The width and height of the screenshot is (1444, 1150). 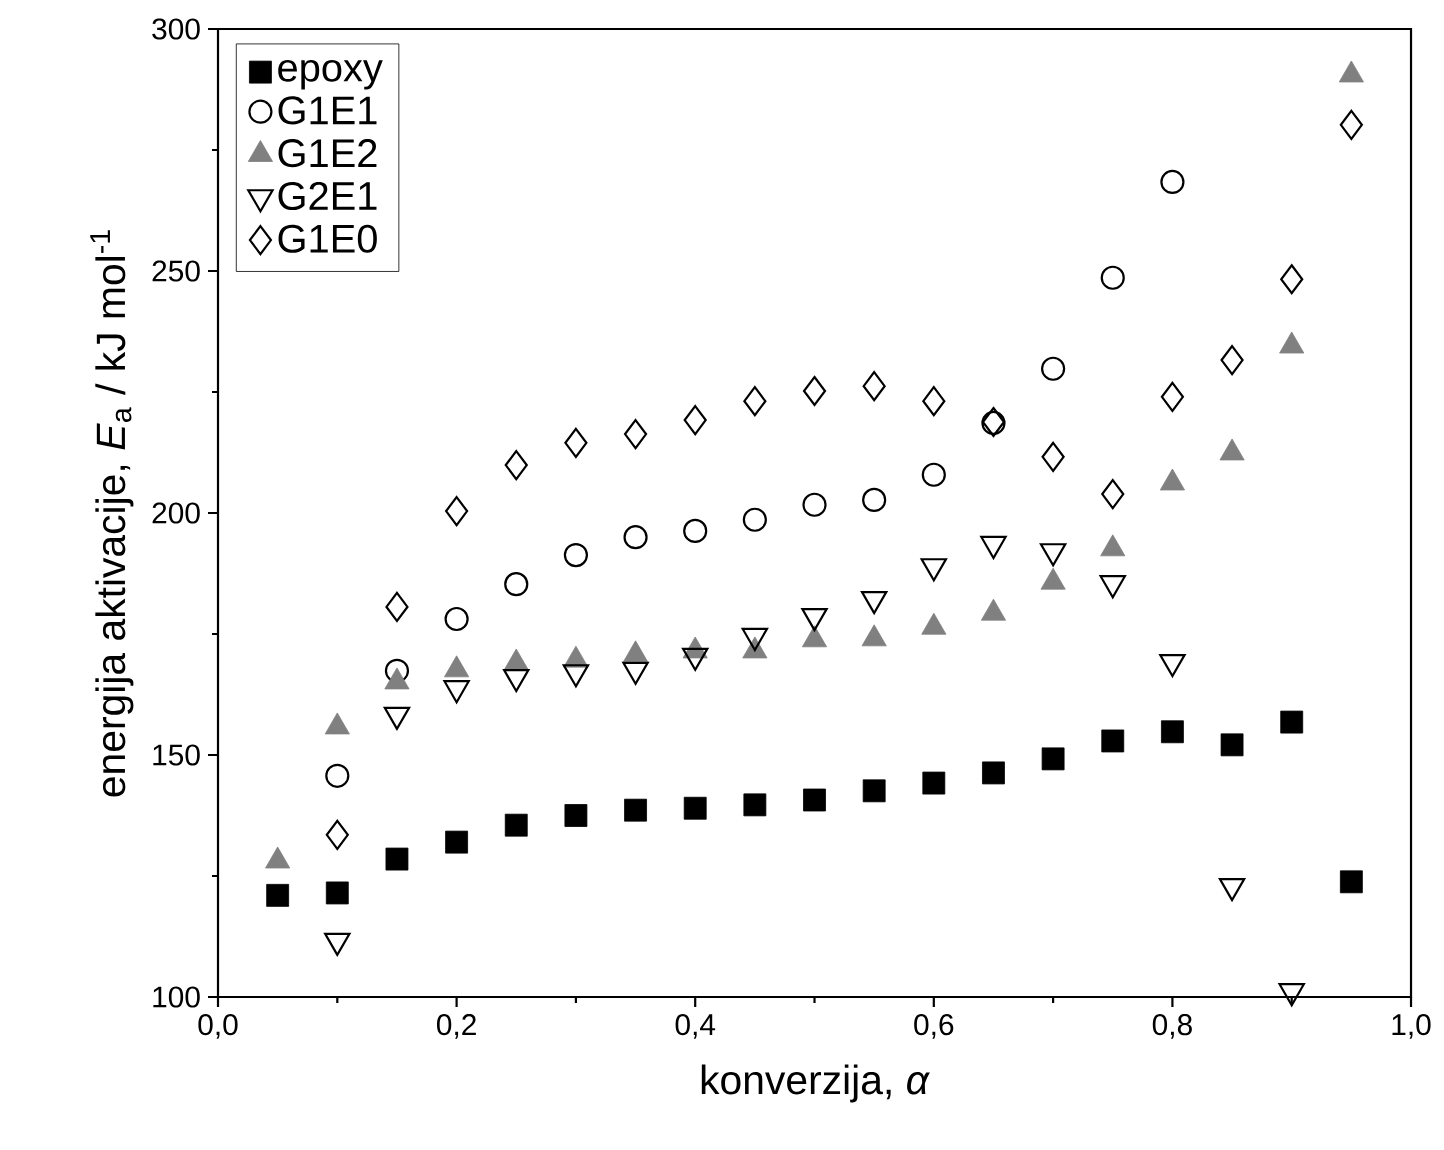 What do you see at coordinates (327, 238) in the screenshot?
I see `legend-label: G1E0` at bounding box center [327, 238].